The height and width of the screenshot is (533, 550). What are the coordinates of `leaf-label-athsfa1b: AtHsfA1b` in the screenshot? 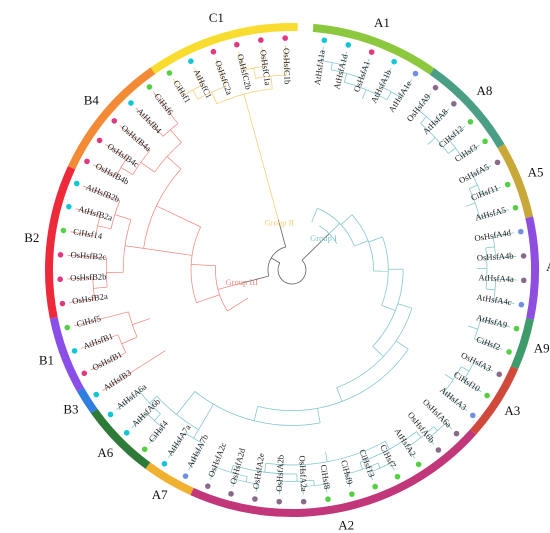 It's located at (381, 86).